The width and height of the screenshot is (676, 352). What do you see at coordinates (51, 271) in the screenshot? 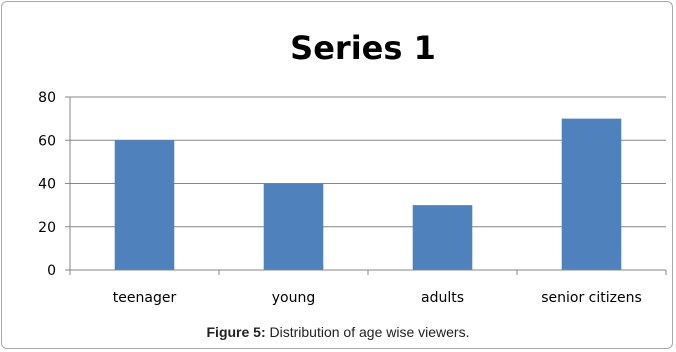
I see `y-tick-label: 0` at bounding box center [51, 271].